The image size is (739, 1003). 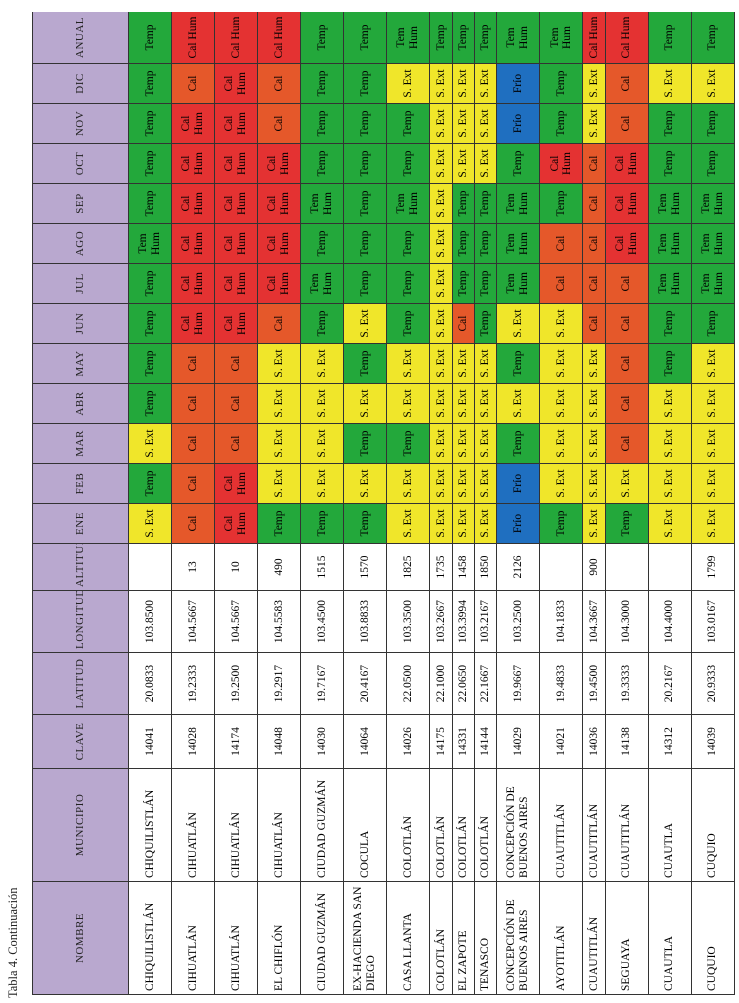 I want to click on station-name-cell: CONCEPCIÓN DE BUENOS AIRES, so click(x=518, y=938).